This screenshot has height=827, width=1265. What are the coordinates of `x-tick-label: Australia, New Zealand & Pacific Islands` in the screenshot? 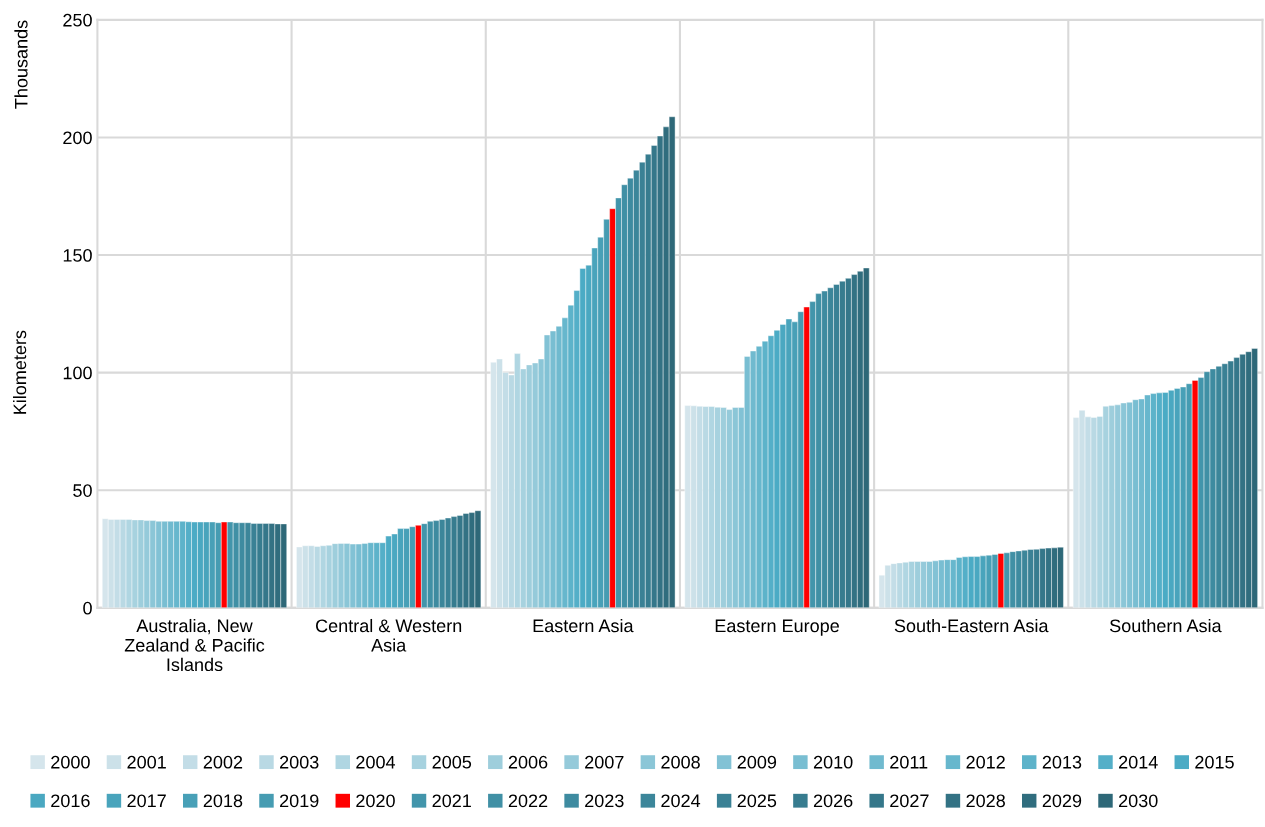 It's located at (194, 645).